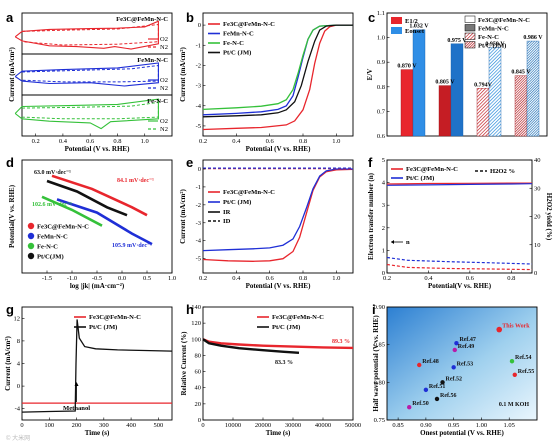 The width and height of the screenshot is (554, 443). What do you see at coordinates (381, 62) in the screenshot?
I see `c-ytick-label: 0.9` at bounding box center [381, 62].